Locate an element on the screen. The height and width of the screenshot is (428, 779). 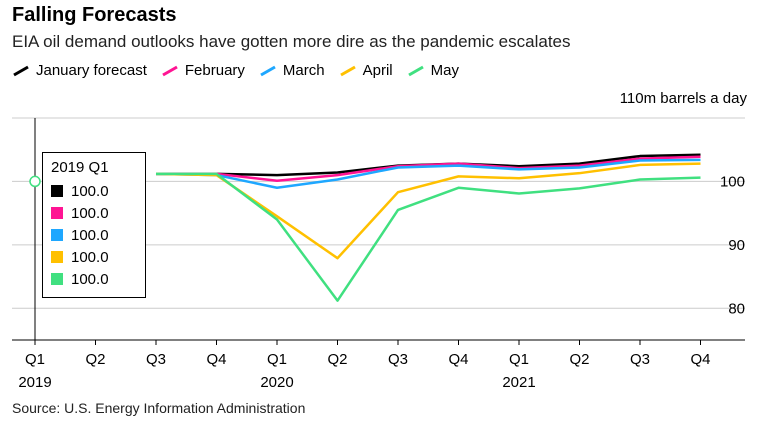
legend-label-february: February is located at coordinates (214, 70).